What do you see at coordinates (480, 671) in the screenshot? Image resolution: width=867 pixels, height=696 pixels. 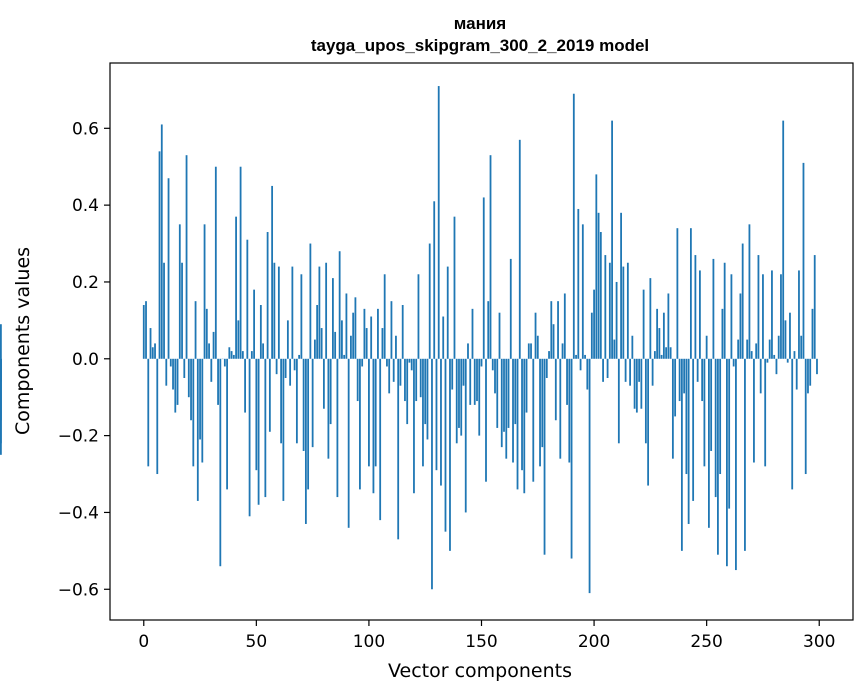 I see `x-axis-label: Vector components` at bounding box center [480, 671].